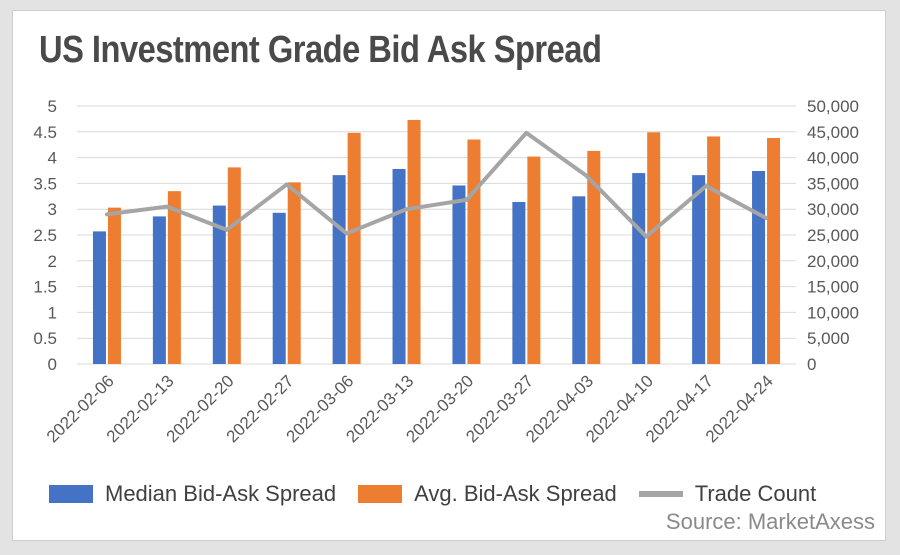 Image resolution: width=900 pixels, height=555 pixels. What do you see at coordinates (436, 184) in the screenshot?
I see `line-trade-count` at bounding box center [436, 184].